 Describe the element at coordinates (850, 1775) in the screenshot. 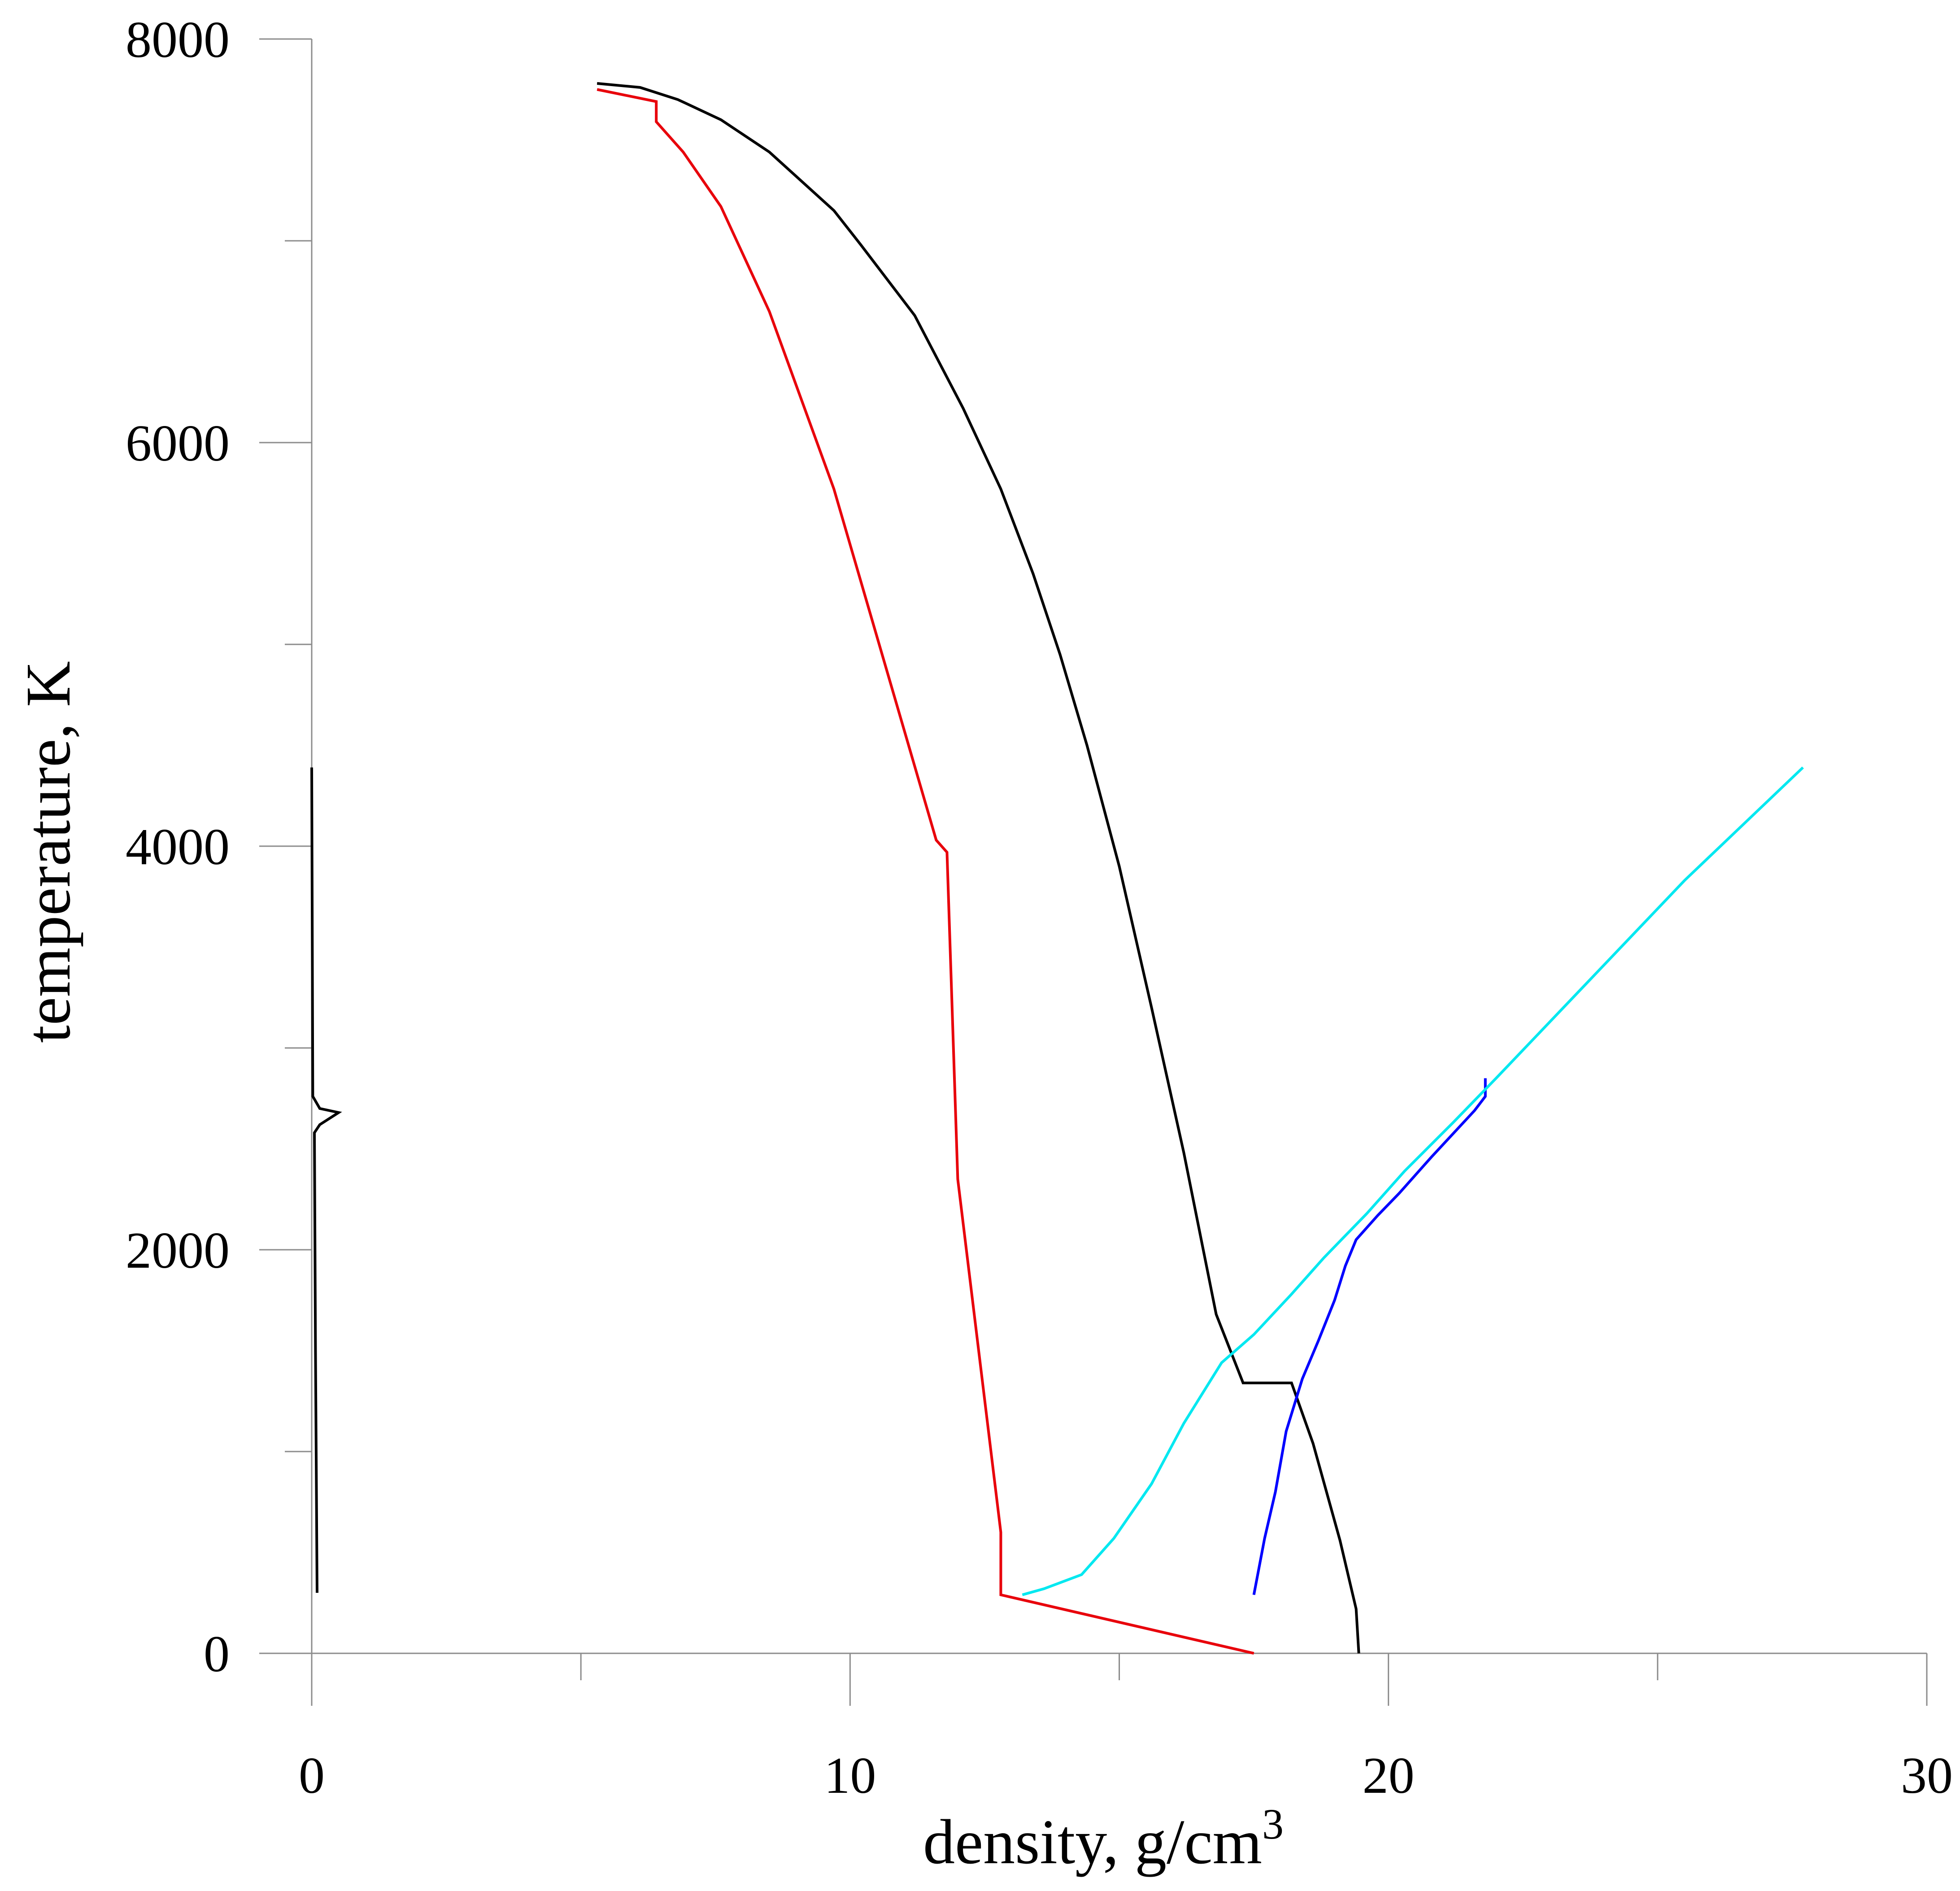

I see `x-tick-label: 10` at that location.